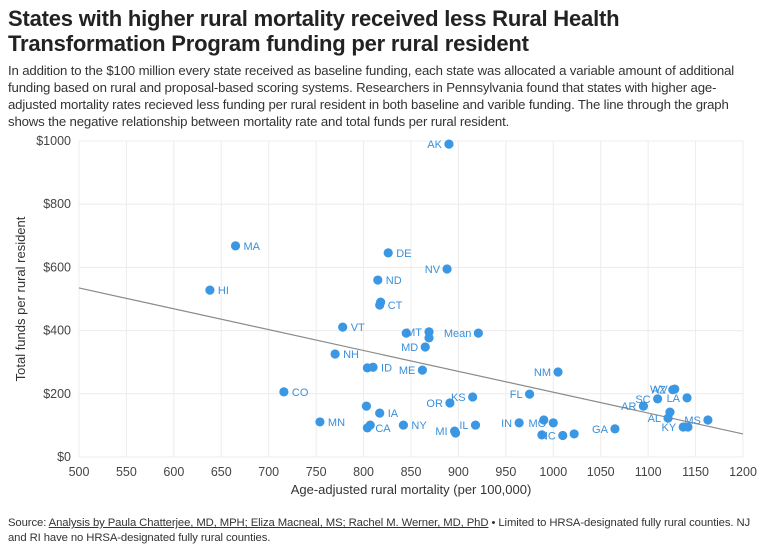 The image size is (768, 552). I want to click on point-label: AK, so click(434, 145).